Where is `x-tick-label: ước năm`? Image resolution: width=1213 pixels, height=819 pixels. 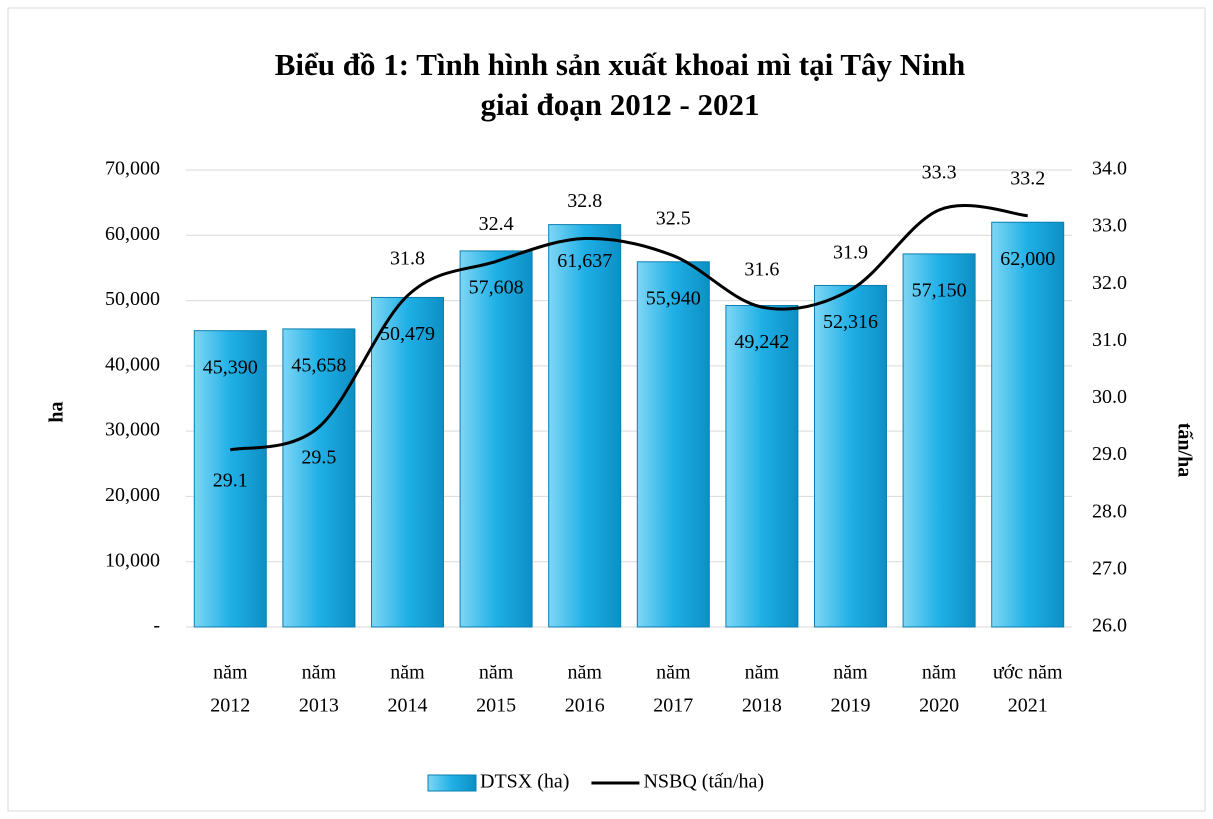
x-tick-label: ước năm is located at coordinates (1028, 673).